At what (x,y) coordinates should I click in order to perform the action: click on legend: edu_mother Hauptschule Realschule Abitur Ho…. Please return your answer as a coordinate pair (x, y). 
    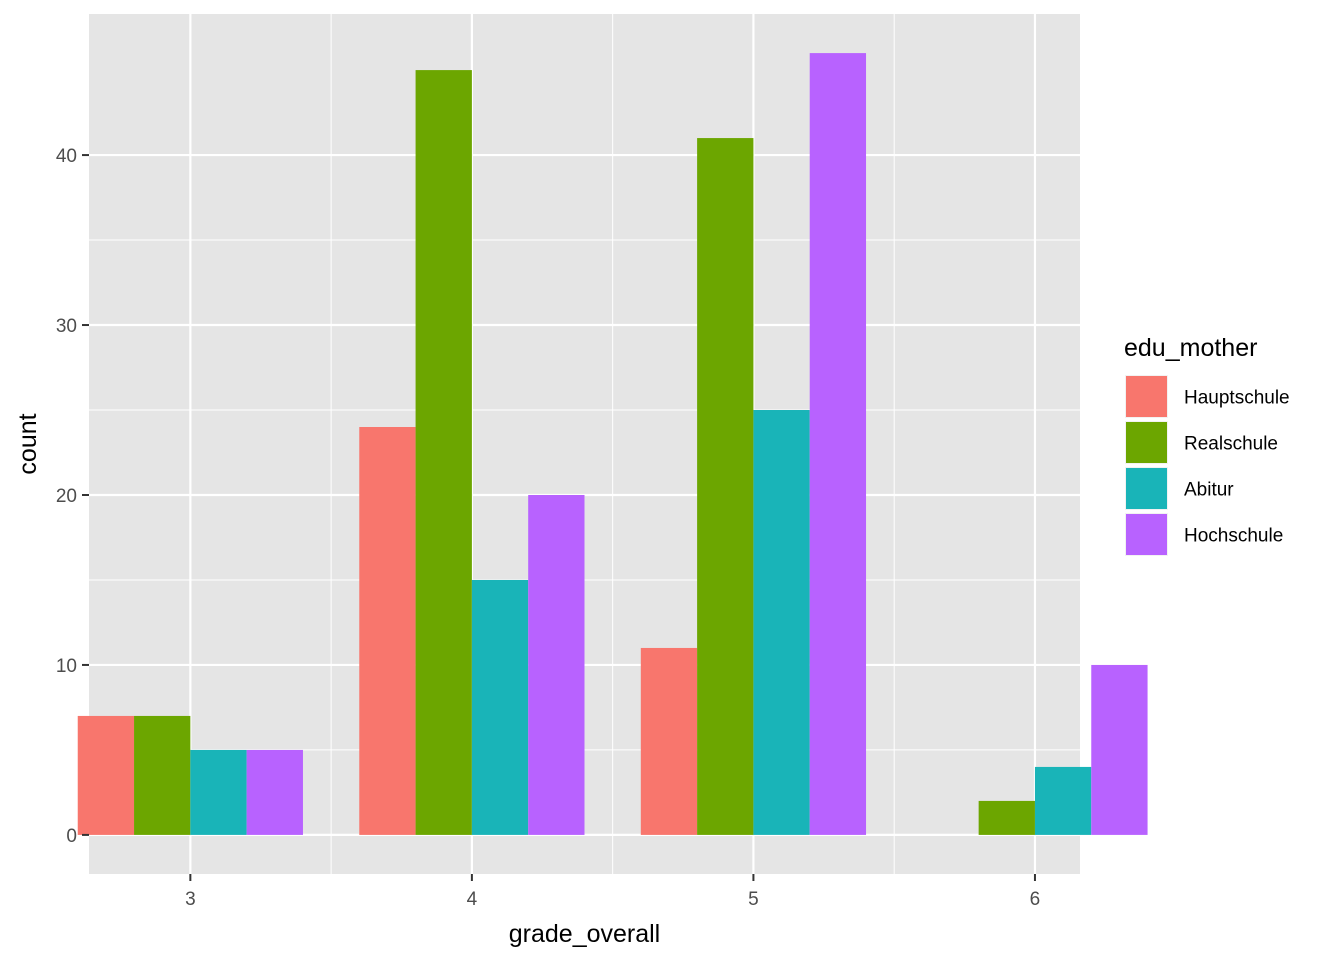
    Looking at the image, I should click on (1207, 445).